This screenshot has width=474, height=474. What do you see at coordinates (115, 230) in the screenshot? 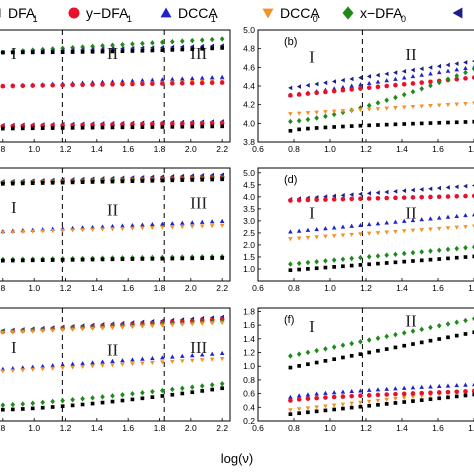
I see `panel-c: 8 1.0 1.2 1.4 1.6 1.8 2.0 2.2I II III` at bounding box center [115, 230].